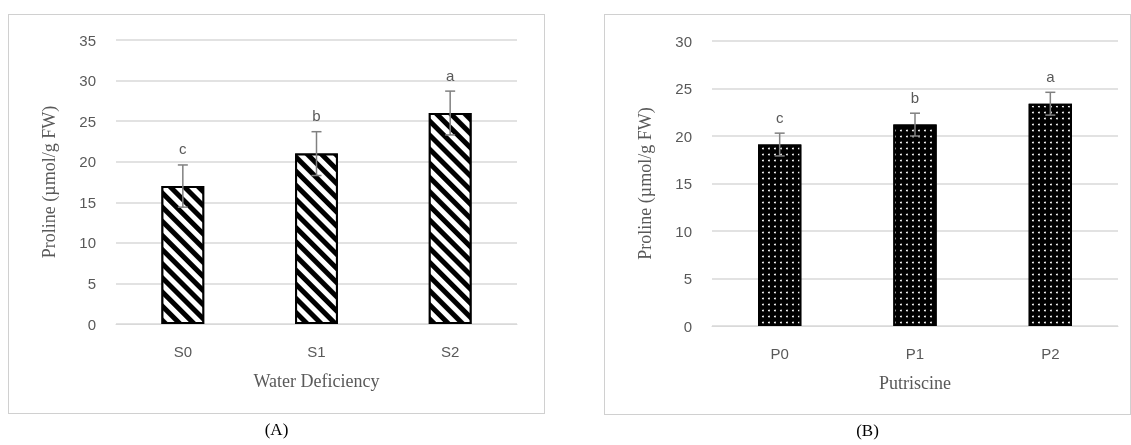 The image size is (1131, 445). What do you see at coordinates (867, 431) in the screenshot?
I see `text: (B)` at bounding box center [867, 431].